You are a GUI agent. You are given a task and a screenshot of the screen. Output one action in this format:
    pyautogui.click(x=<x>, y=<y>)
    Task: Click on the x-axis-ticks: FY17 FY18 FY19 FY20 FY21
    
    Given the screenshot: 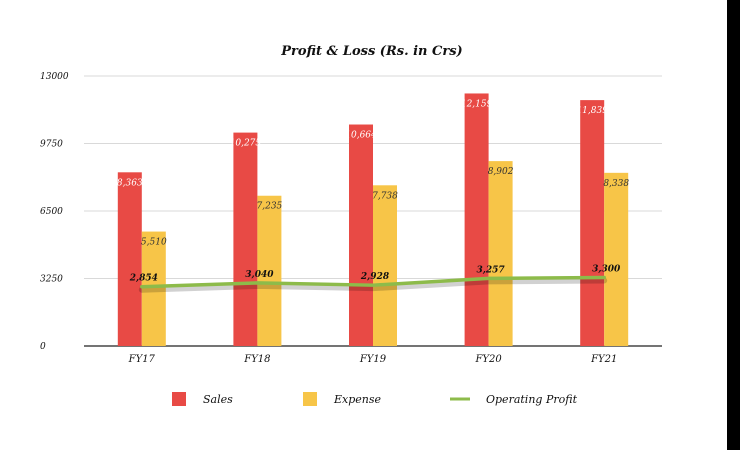 What is the action you would take?
    pyautogui.click(x=373, y=359)
    